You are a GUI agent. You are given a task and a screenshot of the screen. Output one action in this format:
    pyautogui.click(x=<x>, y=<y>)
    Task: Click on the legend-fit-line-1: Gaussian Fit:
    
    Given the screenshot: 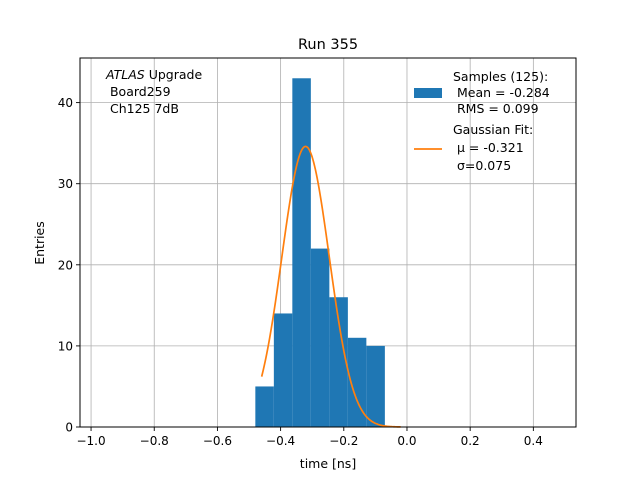 What is the action you would take?
    pyautogui.click(x=493, y=129)
    